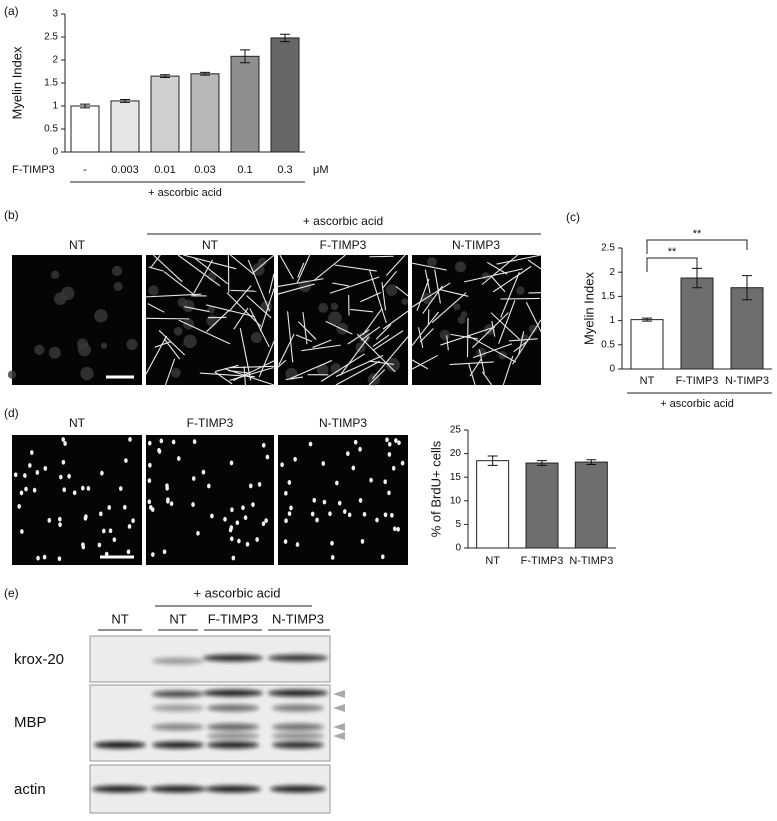 The width and height of the screenshot is (777, 821). I want to click on row-label: krox-20, so click(39, 659).